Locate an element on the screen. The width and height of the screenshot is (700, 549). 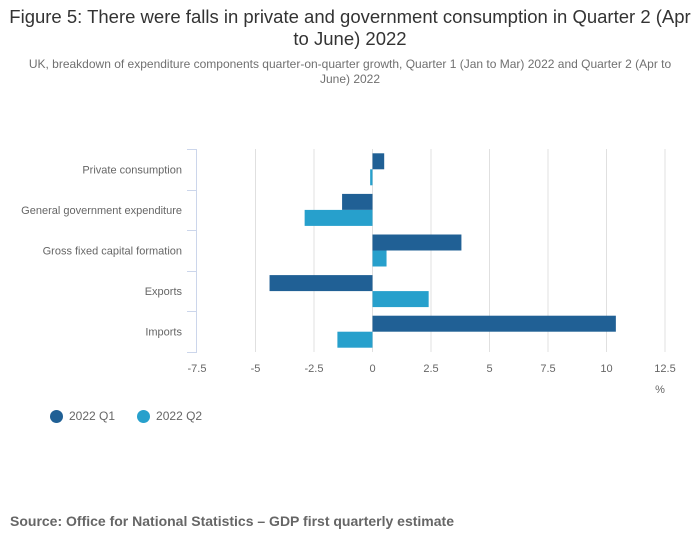
x-tick-label: -2.5 is located at coordinates (314, 369).